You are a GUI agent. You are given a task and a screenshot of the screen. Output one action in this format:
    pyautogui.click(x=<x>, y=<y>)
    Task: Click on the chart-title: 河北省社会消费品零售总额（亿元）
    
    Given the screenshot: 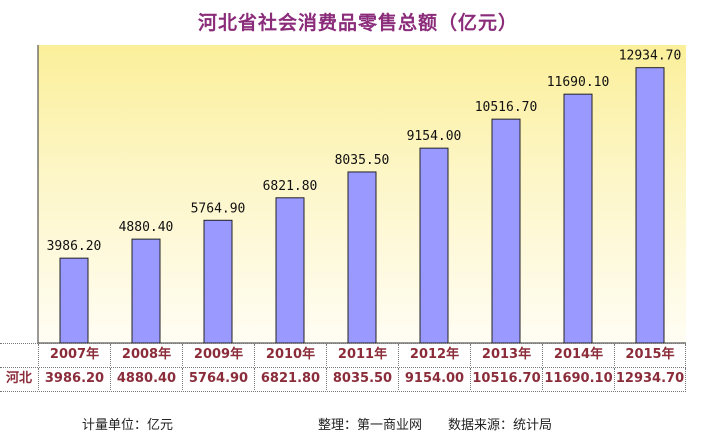 What is the action you would take?
    pyautogui.click(x=357, y=23)
    